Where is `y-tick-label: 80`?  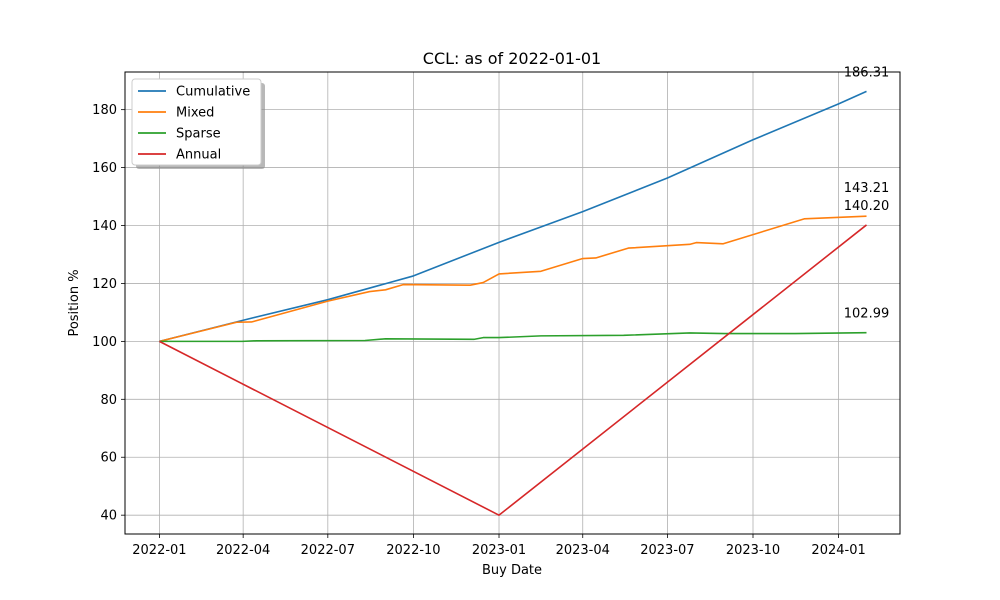 y-tick-label: 80 is located at coordinates (108, 400).